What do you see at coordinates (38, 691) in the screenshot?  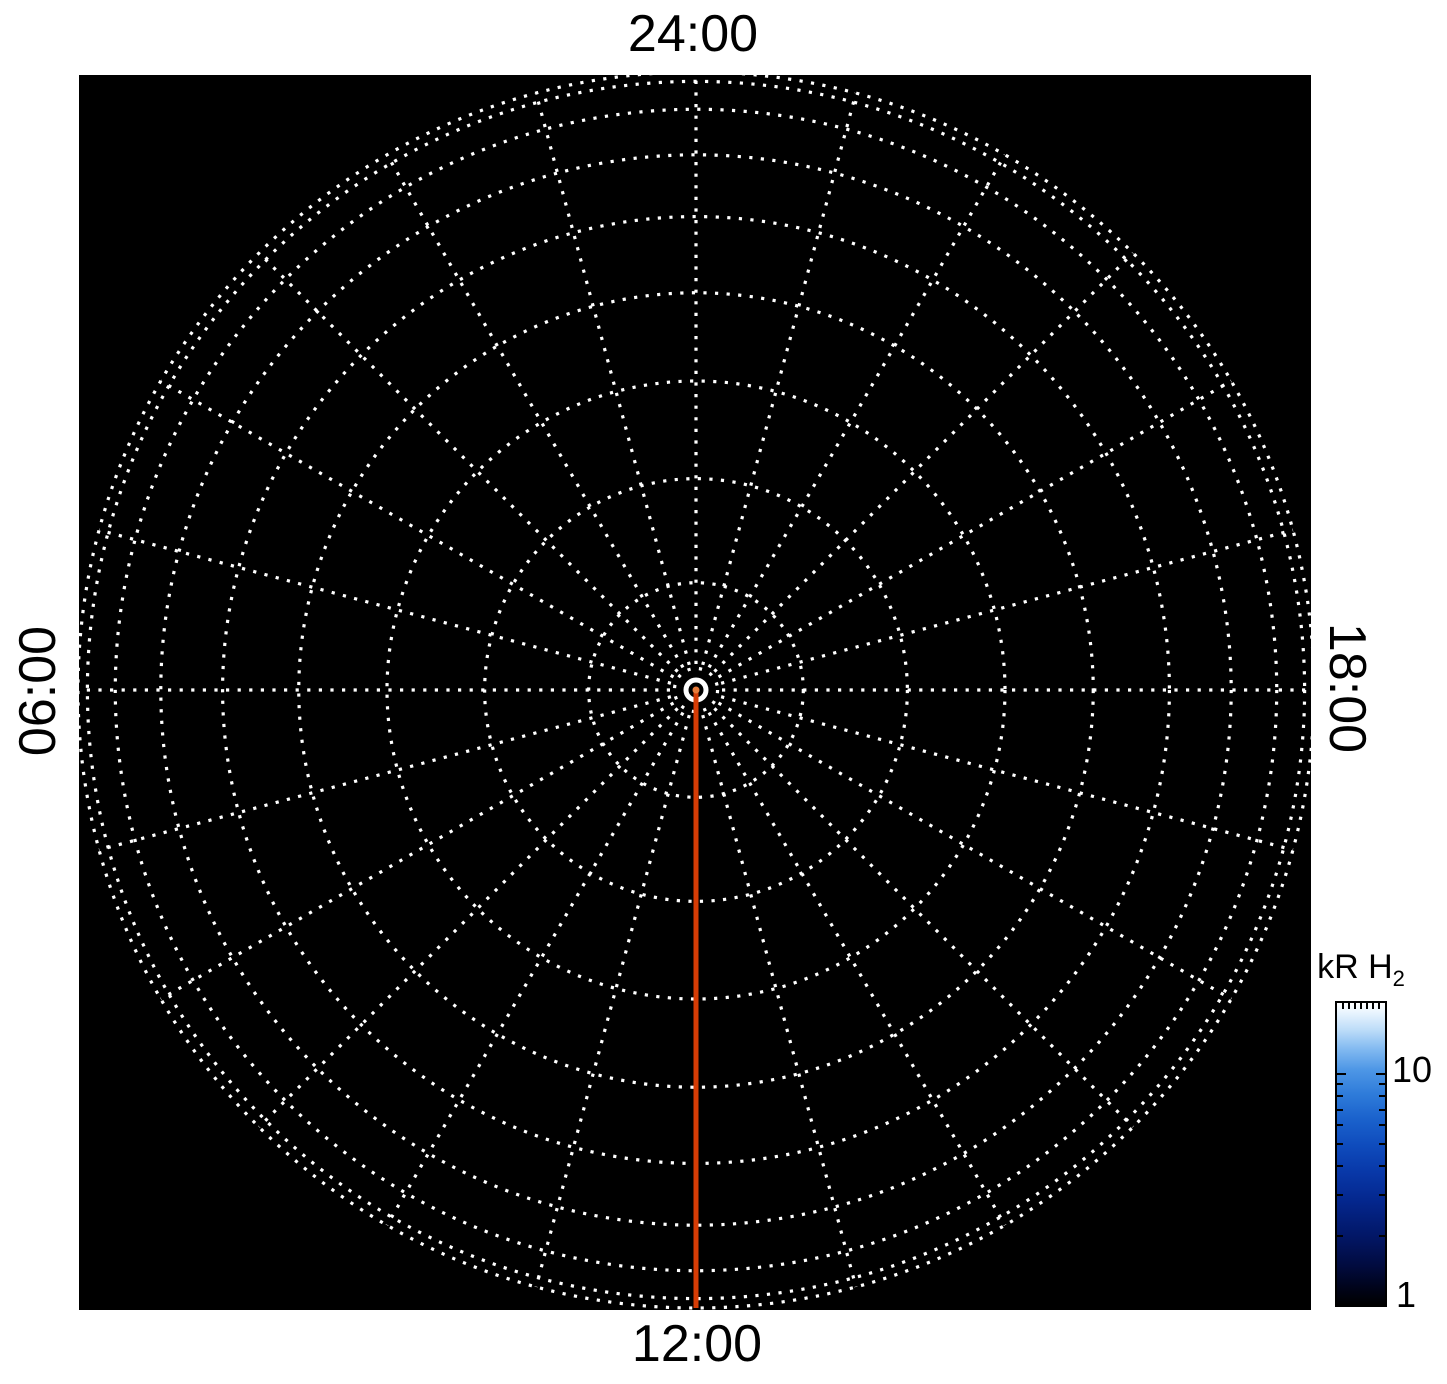 I see `mlt-label-dawn: 06:00` at bounding box center [38, 691].